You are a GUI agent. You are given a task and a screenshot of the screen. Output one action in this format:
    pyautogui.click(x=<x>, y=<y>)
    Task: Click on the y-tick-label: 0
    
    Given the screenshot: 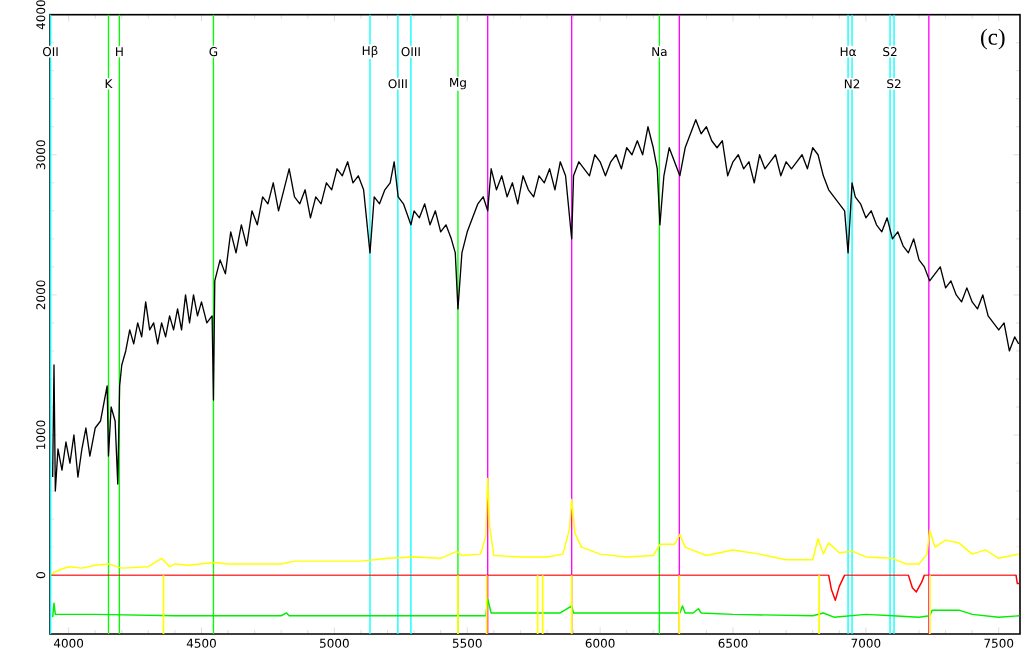 What is the action you would take?
    pyautogui.click(x=41, y=575)
    